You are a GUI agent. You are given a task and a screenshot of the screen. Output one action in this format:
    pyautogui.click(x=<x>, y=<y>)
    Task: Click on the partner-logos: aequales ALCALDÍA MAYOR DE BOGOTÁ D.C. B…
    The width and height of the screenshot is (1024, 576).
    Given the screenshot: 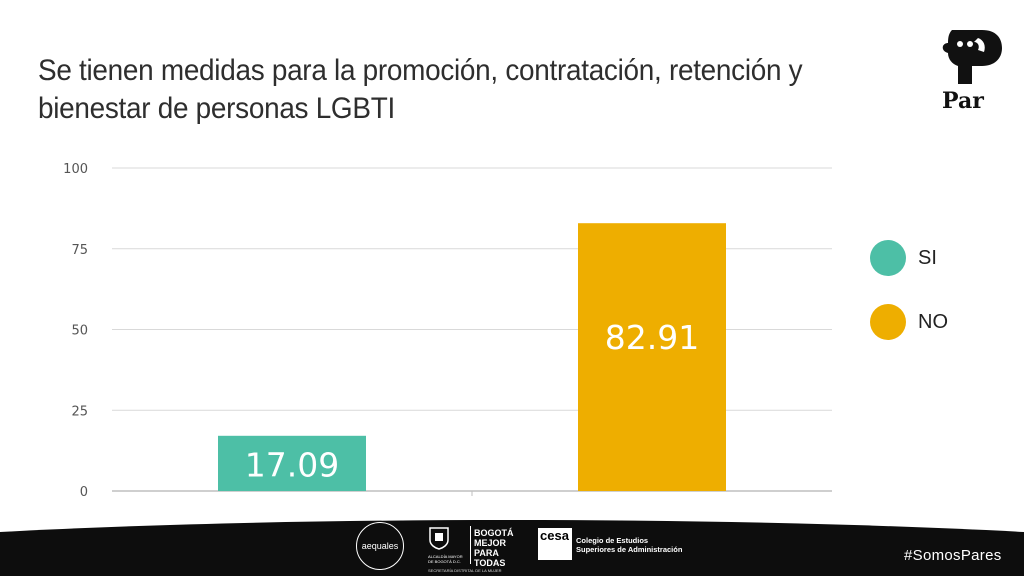 What is the action you would take?
    pyautogui.click(x=519, y=547)
    